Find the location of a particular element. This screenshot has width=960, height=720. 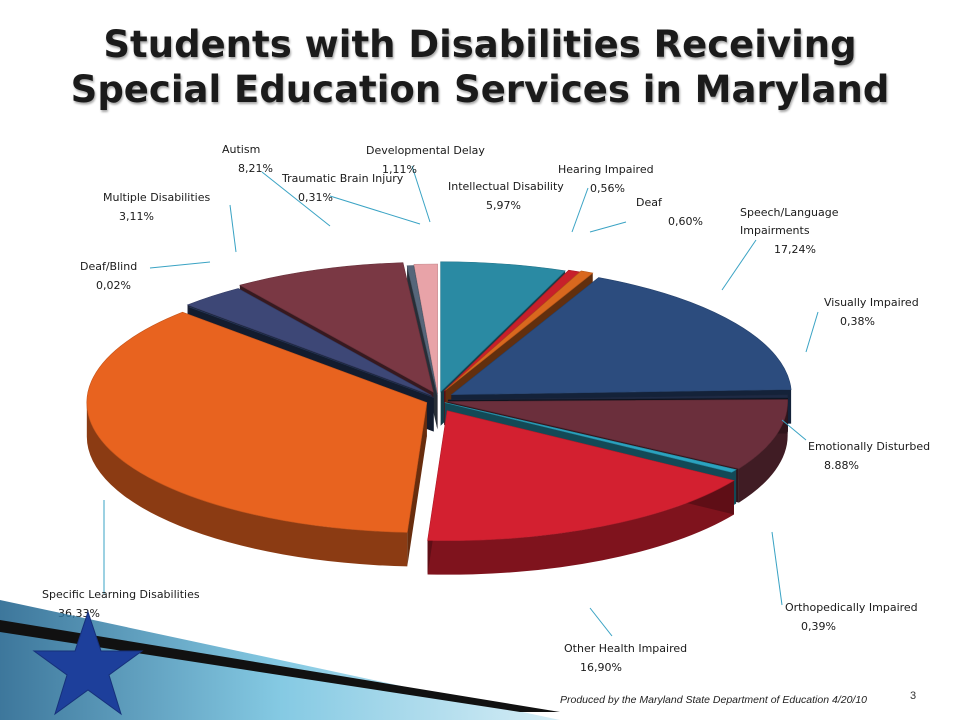

title-line-2: Special Education Services in Maryland is located at coordinates (480, 89).